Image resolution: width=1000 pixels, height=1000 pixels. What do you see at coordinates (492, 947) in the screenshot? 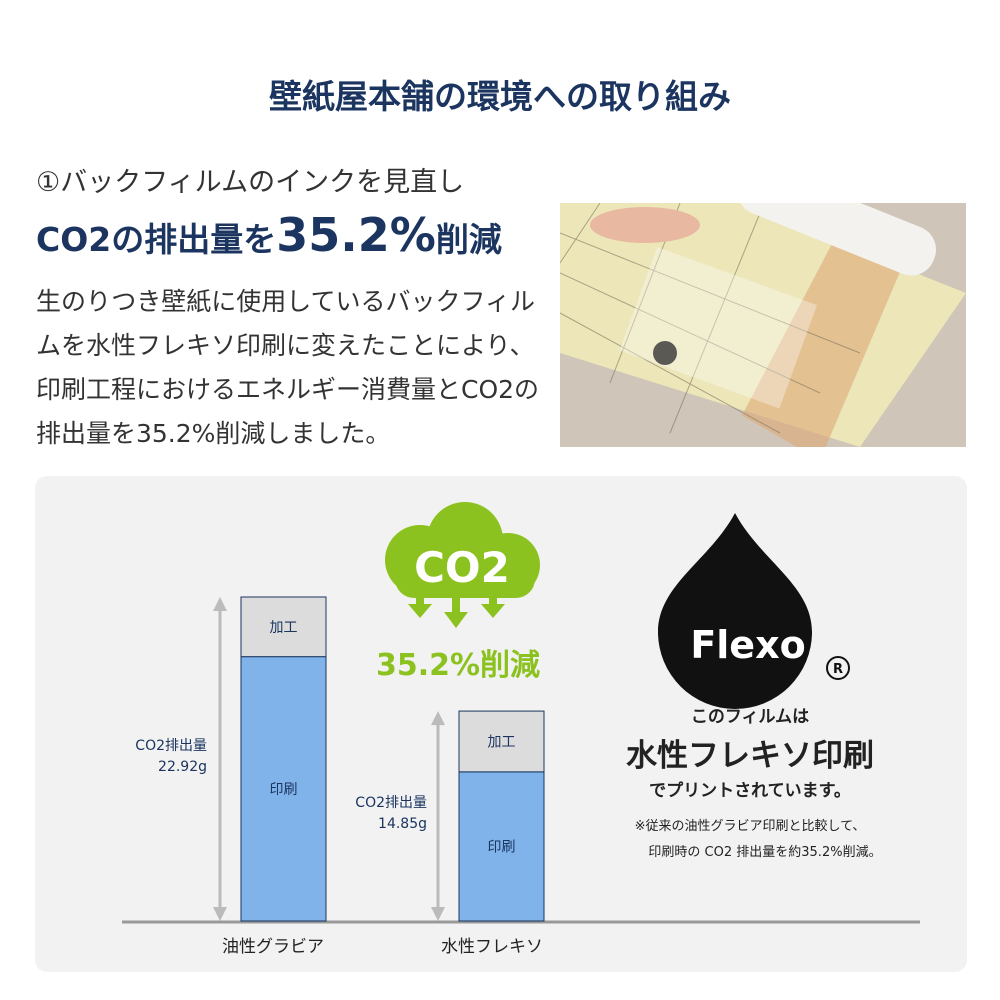
I see `category-label-1: 水性フレキソ` at bounding box center [492, 947].